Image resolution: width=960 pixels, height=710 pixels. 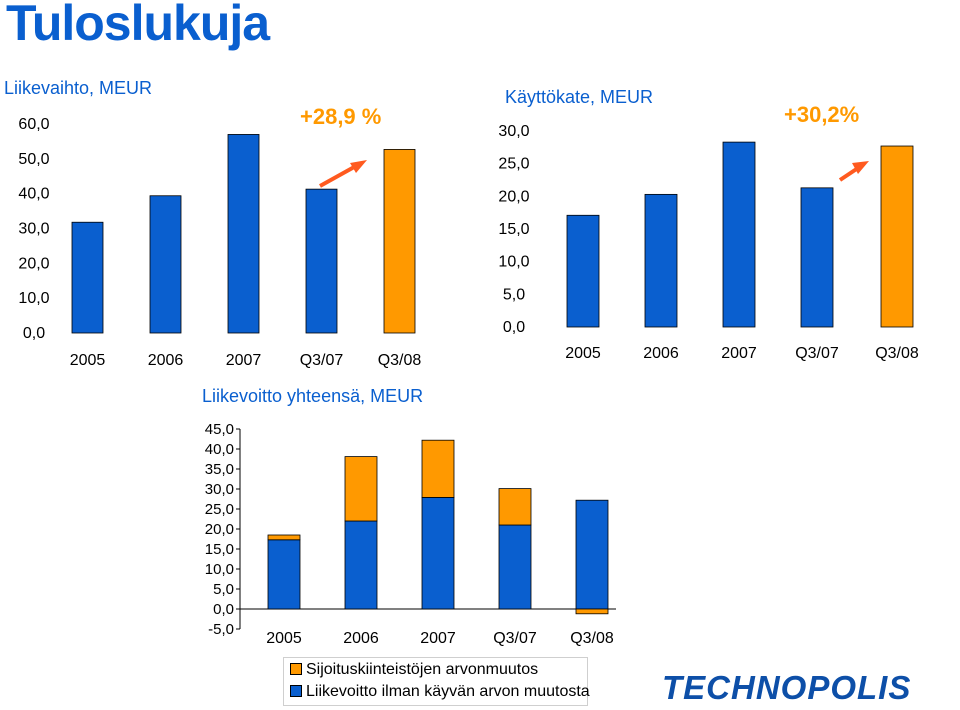 What do you see at coordinates (219, 429) in the screenshot?
I see `y-tick-label: 45,0` at bounding box center [219, 429].